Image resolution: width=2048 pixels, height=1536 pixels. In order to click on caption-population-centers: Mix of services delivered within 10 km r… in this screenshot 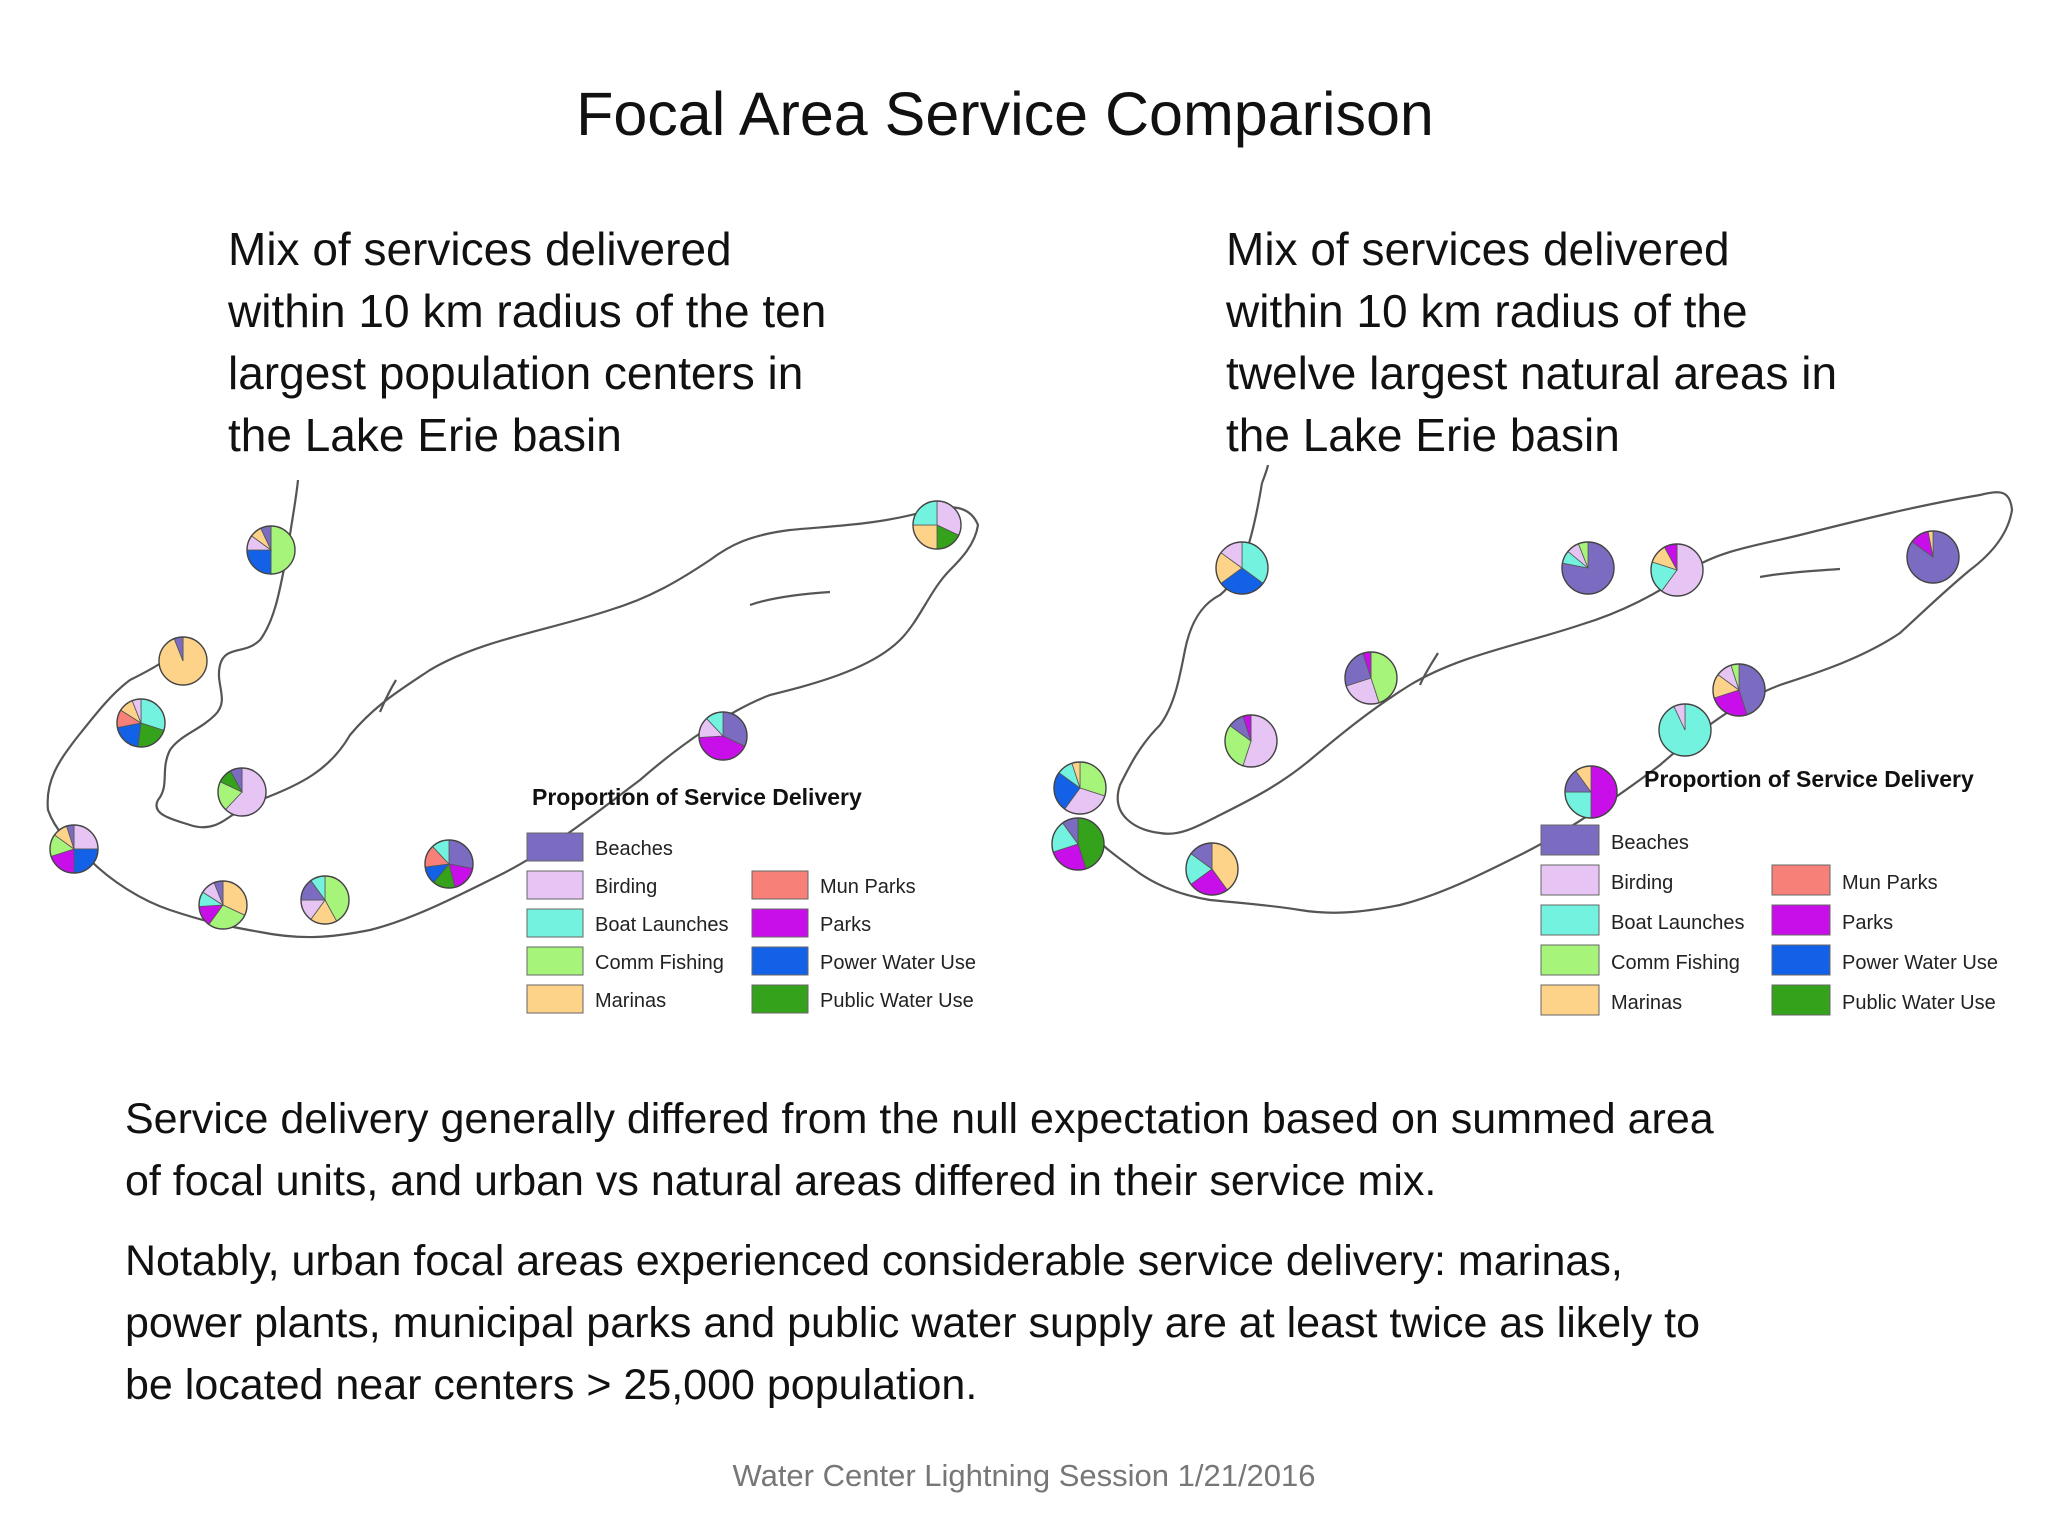, I will do `click(588, 342)`.